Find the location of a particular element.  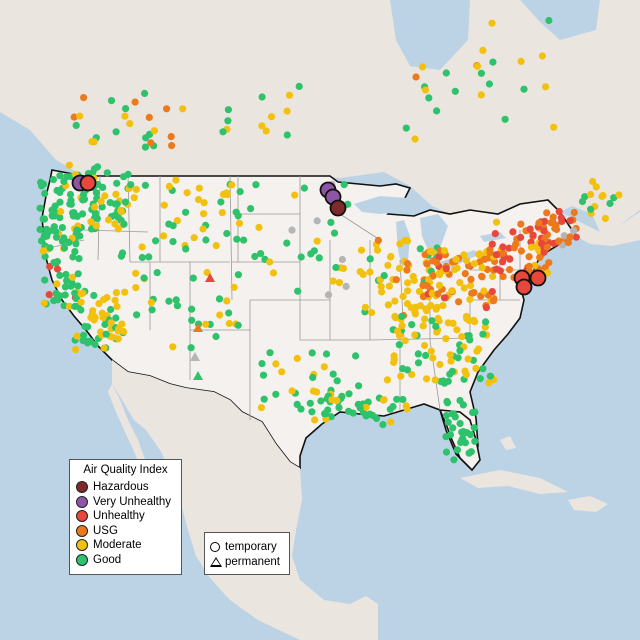

usg-swatch is located at coordinates (82, 530).